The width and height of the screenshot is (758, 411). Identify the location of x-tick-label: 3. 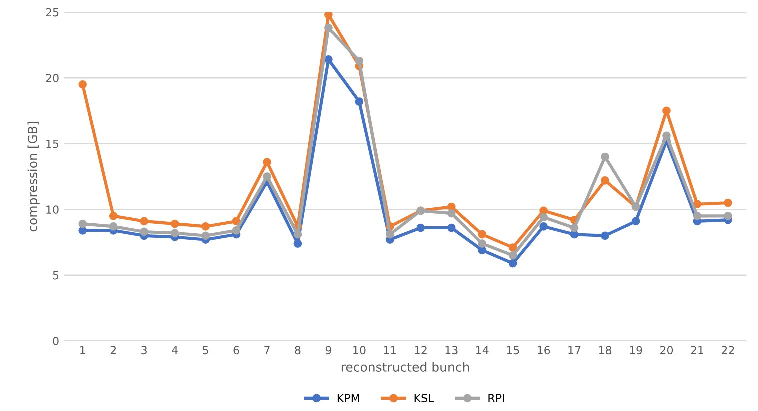
(144, 350).